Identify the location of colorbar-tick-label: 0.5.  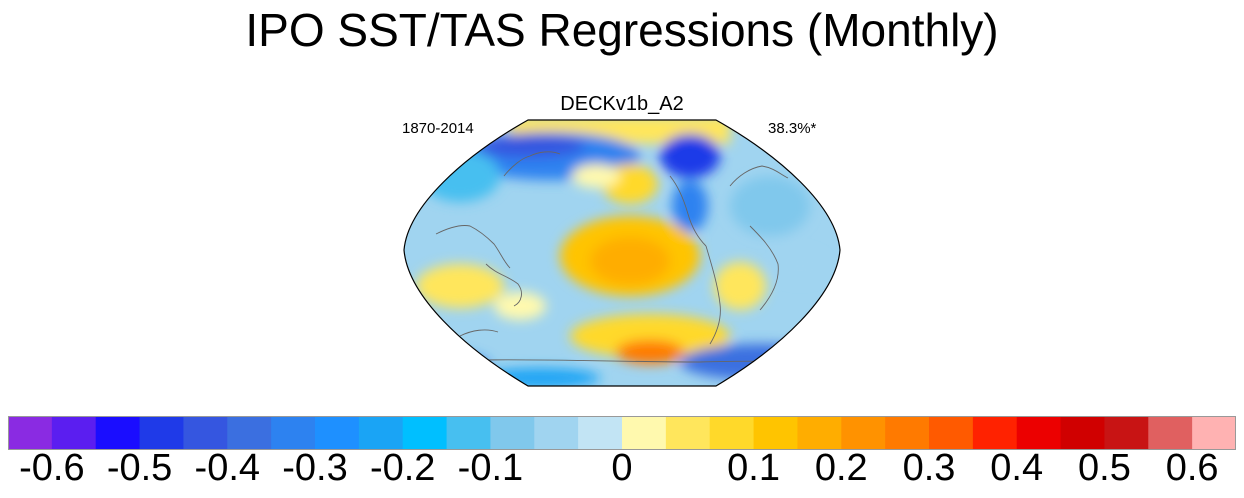
(1104, 468).